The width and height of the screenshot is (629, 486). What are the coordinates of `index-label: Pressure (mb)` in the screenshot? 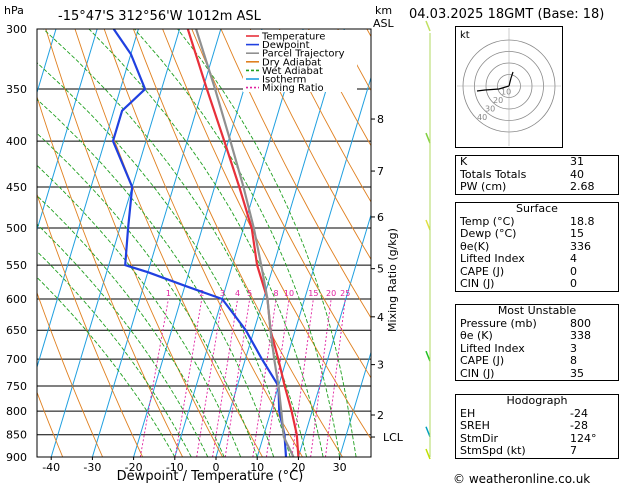 It's located at (498, 323).